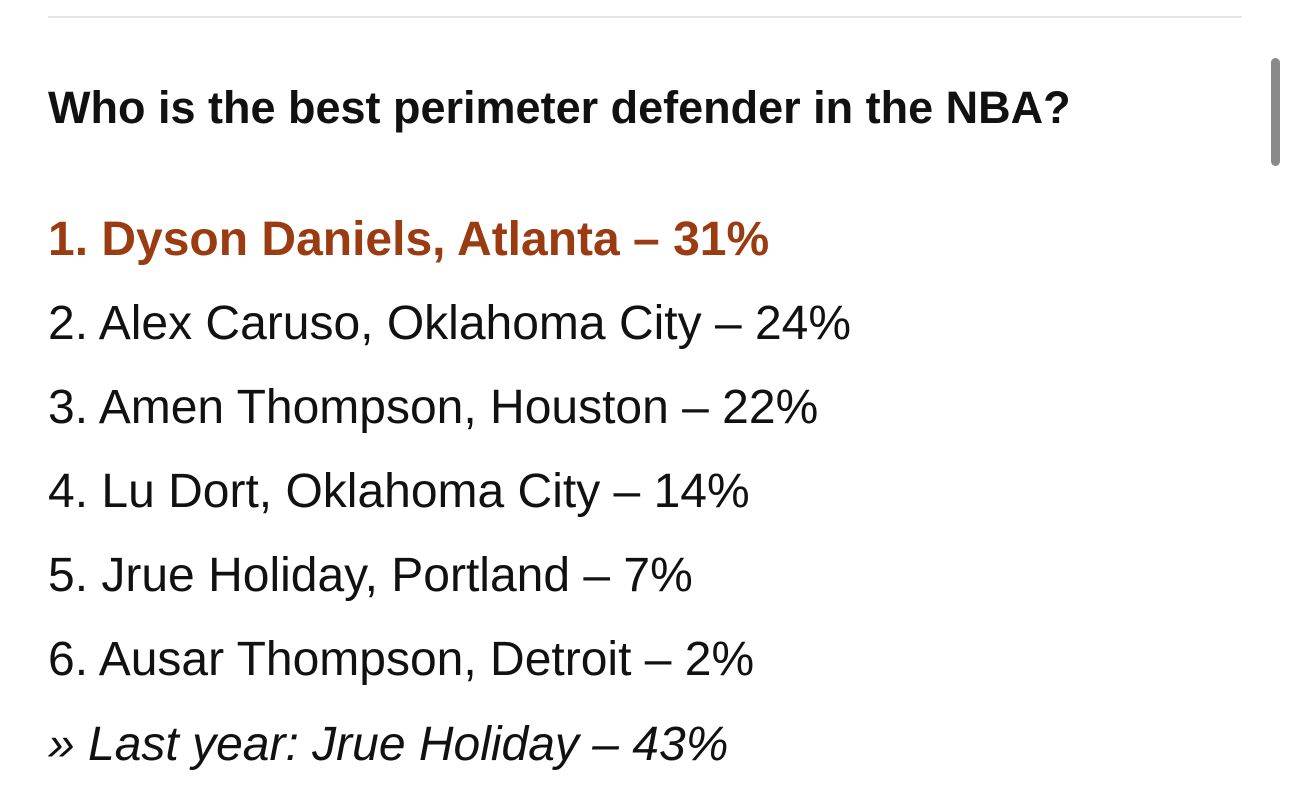 This screenshot has width=1290, height=800. I want to click on result-item: 4. Lu Dort, Oklahoma City – 14%, so click(399, 491).